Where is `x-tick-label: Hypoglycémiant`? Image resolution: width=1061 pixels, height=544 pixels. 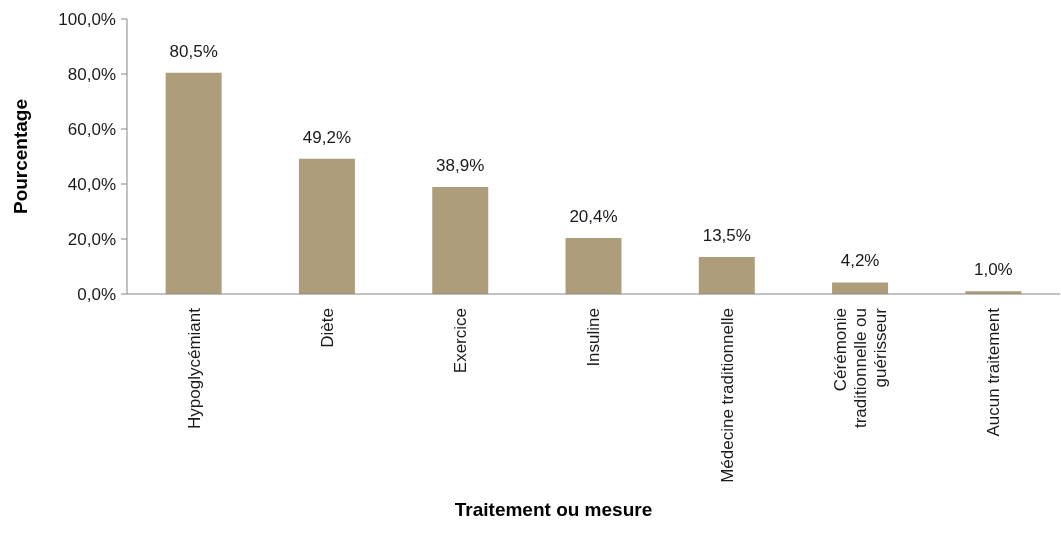 x-tick-label: Hypoglycémiant is located at coordinates (194, 368).